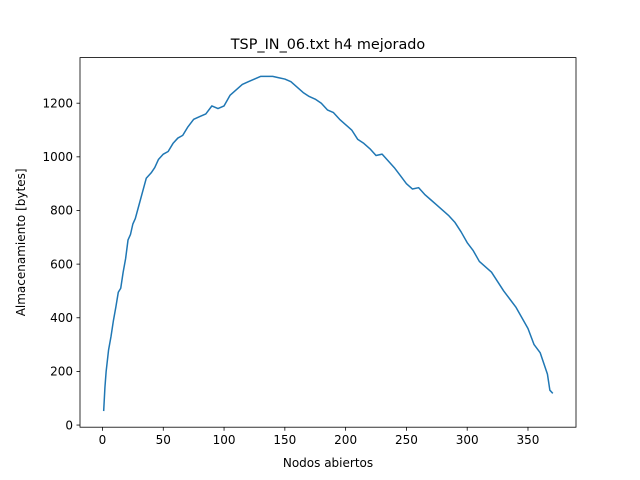 The image size is (640, 480). Describe the element at coordinates (284, 440) in the screenshot. I see `x-tick-label: 150` at that location.